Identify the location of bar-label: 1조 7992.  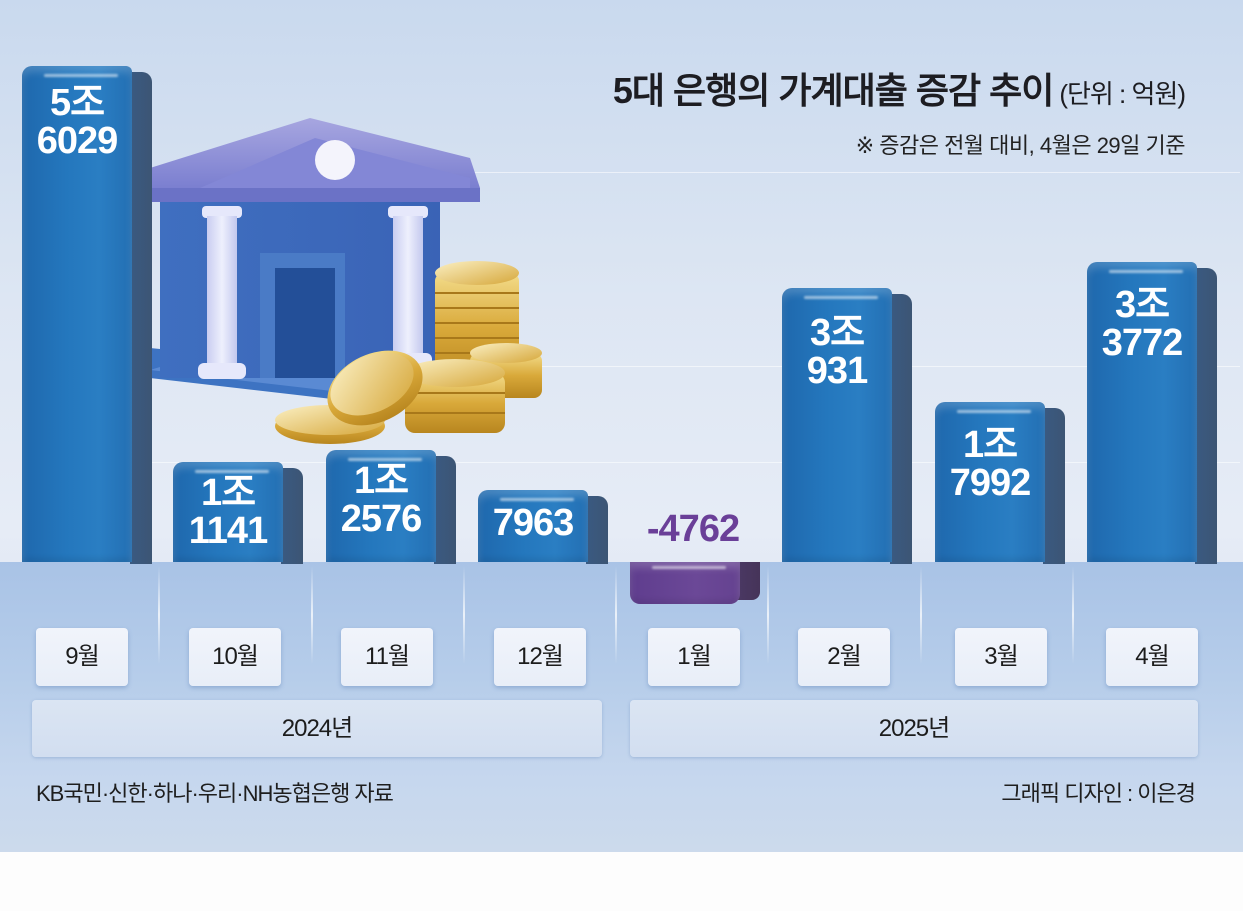
(990, 464).